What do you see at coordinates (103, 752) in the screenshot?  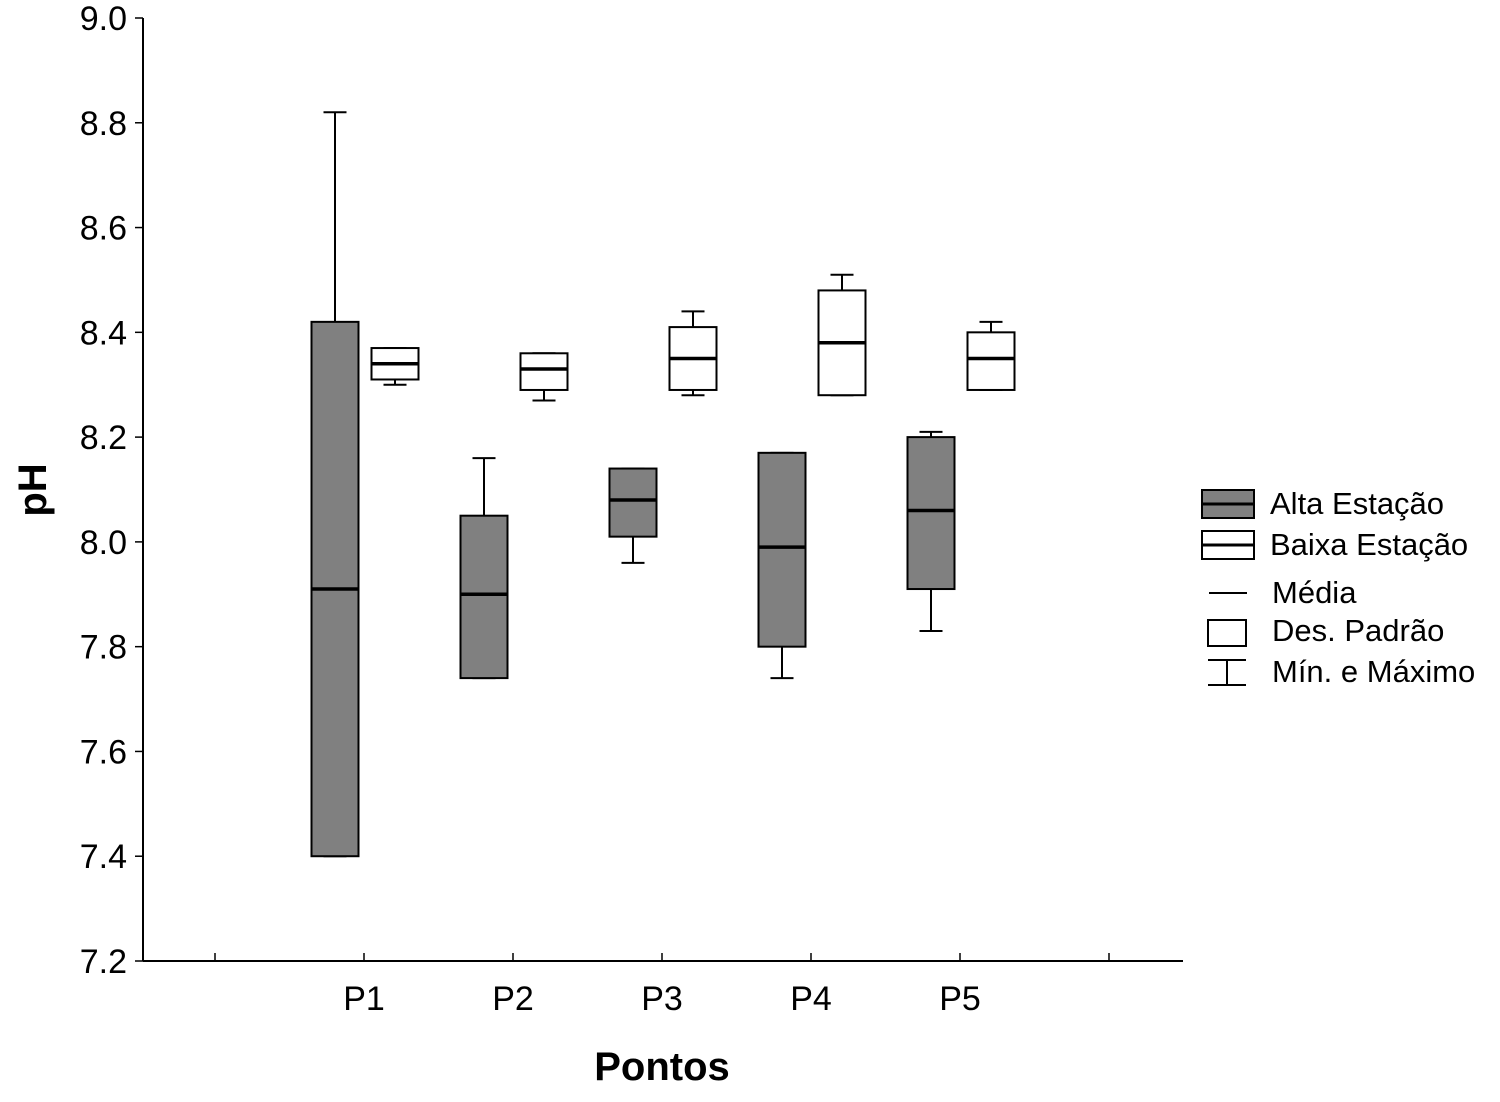 I see `y-tick-label-2: 7.6` at bounding box center [103, 752].